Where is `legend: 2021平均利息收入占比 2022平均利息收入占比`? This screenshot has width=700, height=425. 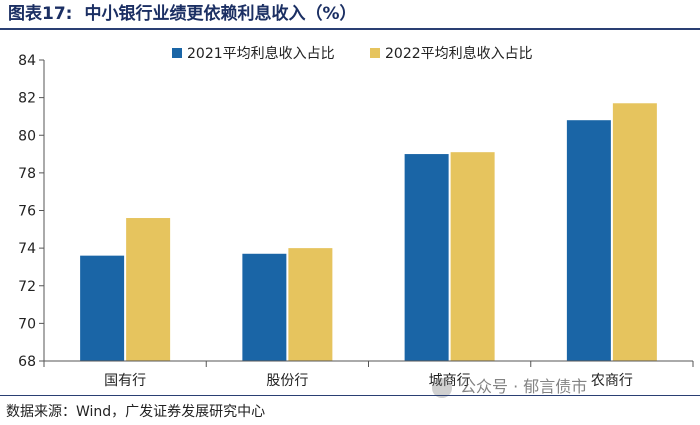
legend: 2021平均利息收入占比 2022平均利息收入占比 is located at coordinates (352, 53).